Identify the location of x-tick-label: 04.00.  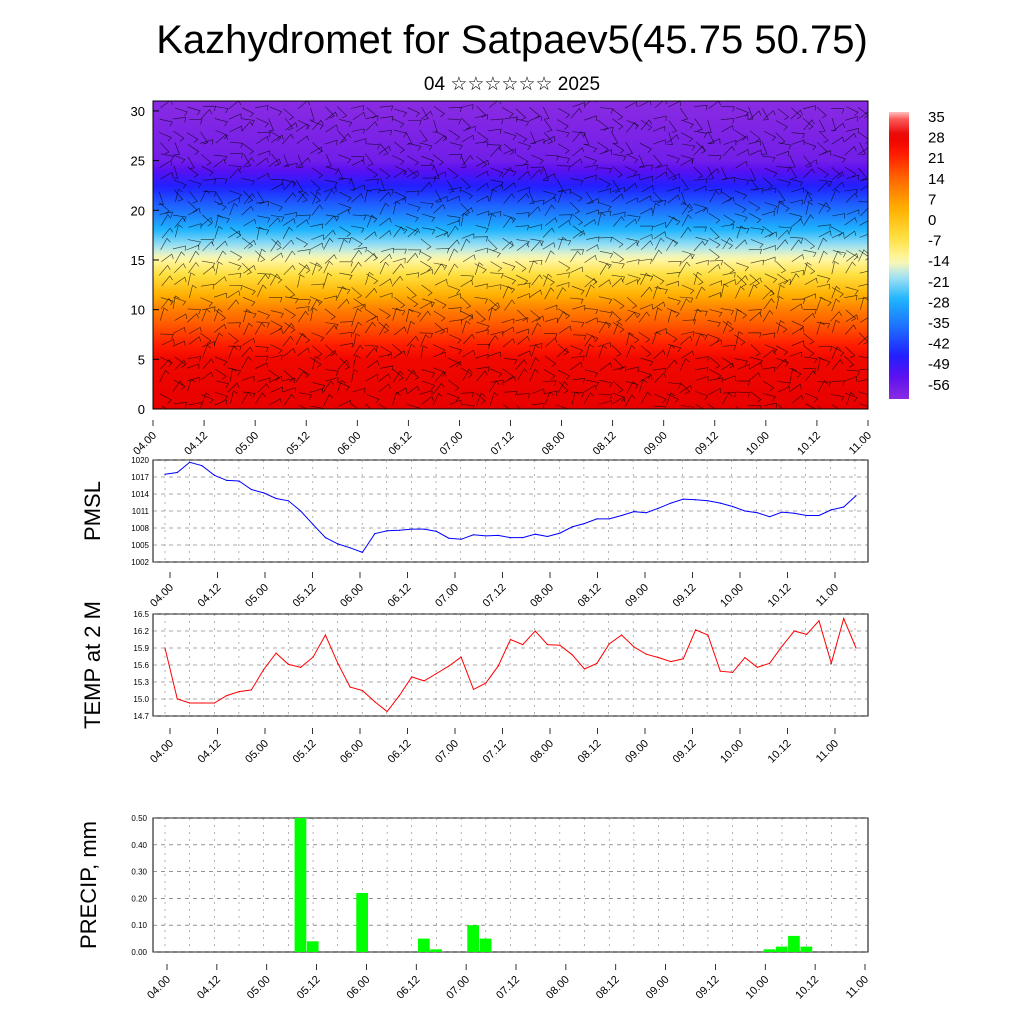
(145, 444).